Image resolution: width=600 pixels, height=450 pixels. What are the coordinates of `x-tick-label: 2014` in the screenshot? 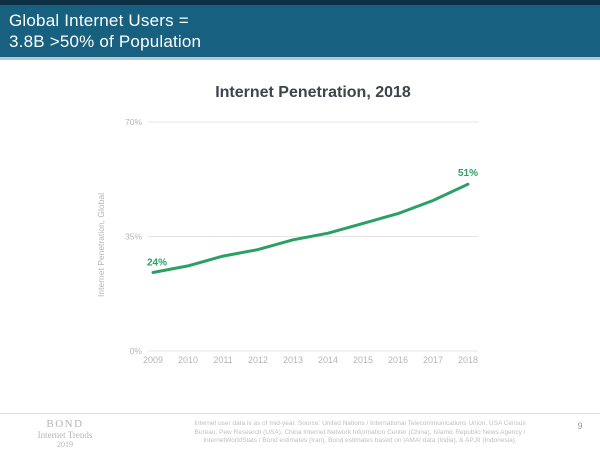 It's located at (328, 360).